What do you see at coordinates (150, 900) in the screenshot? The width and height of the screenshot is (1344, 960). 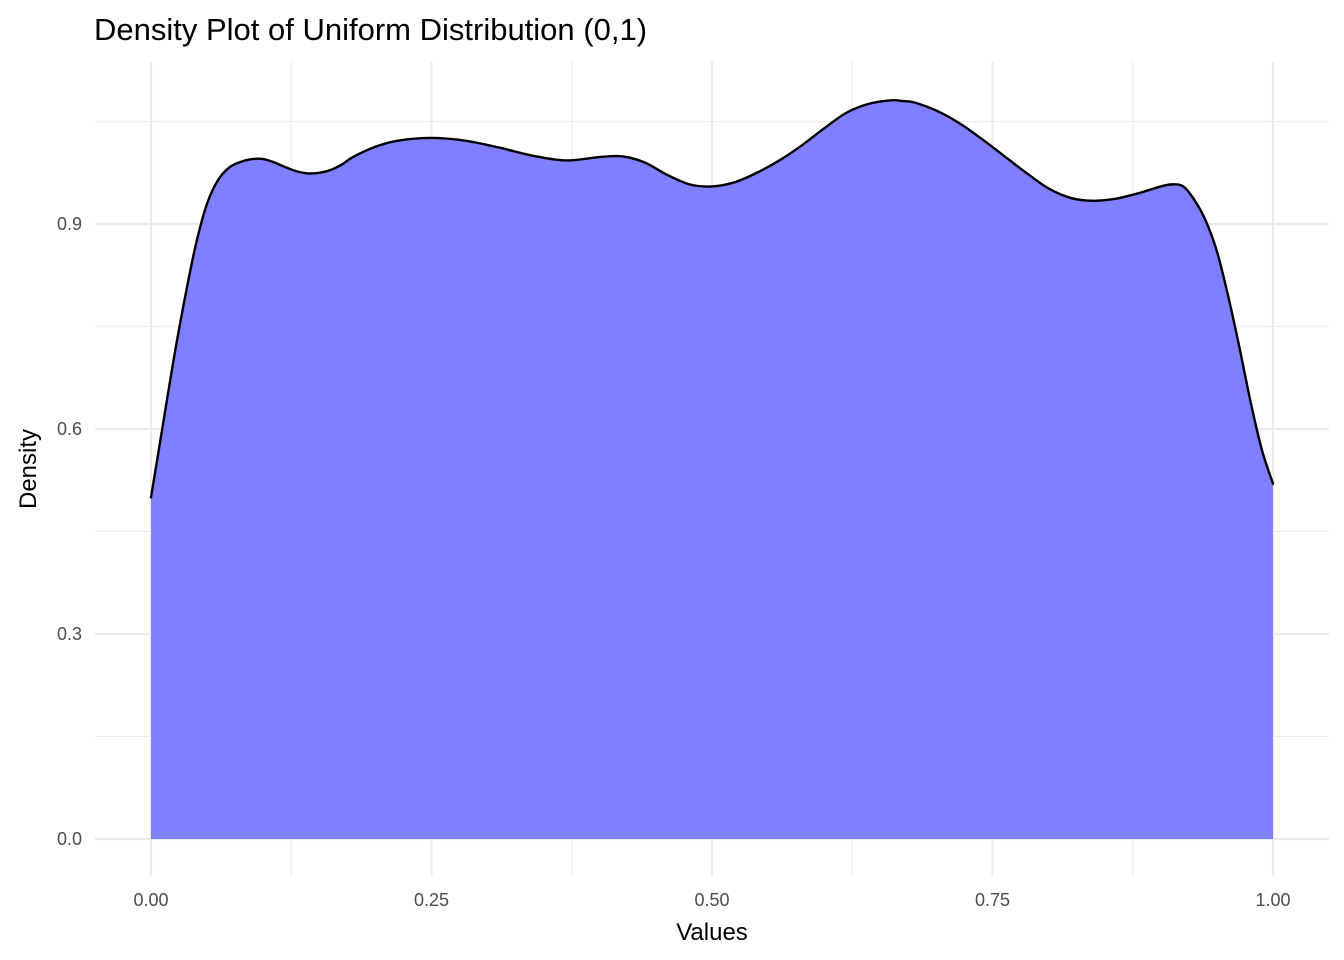 I see `x-tick-label: 0.00` at bounding box center [150, 900].